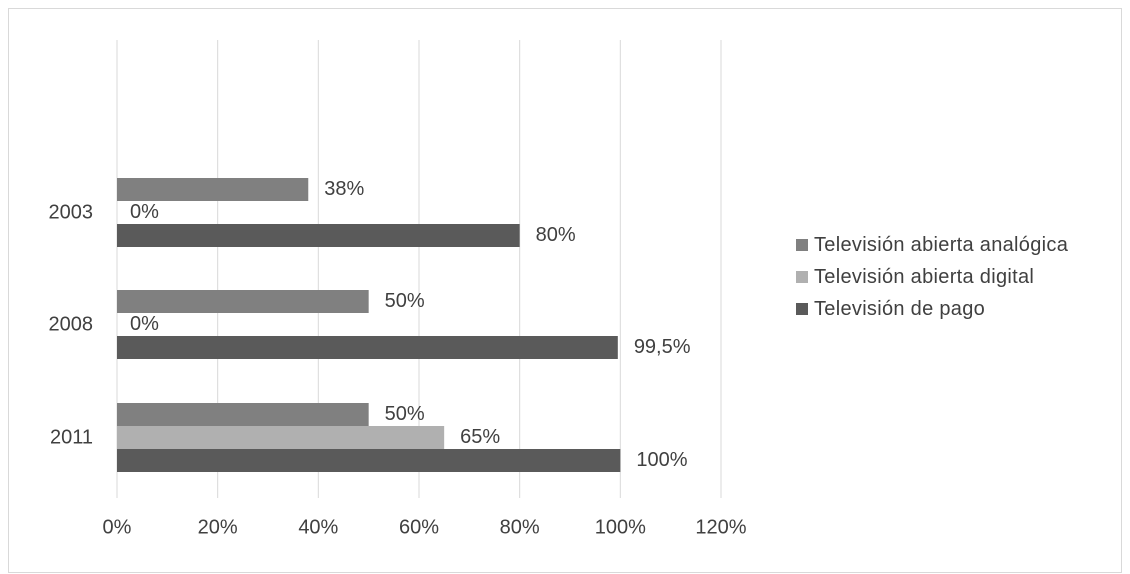  What do you see at coordinates (71, 437) in the screenshot?
I see `y-category-label: 2011` at bounding box center [71, 437].